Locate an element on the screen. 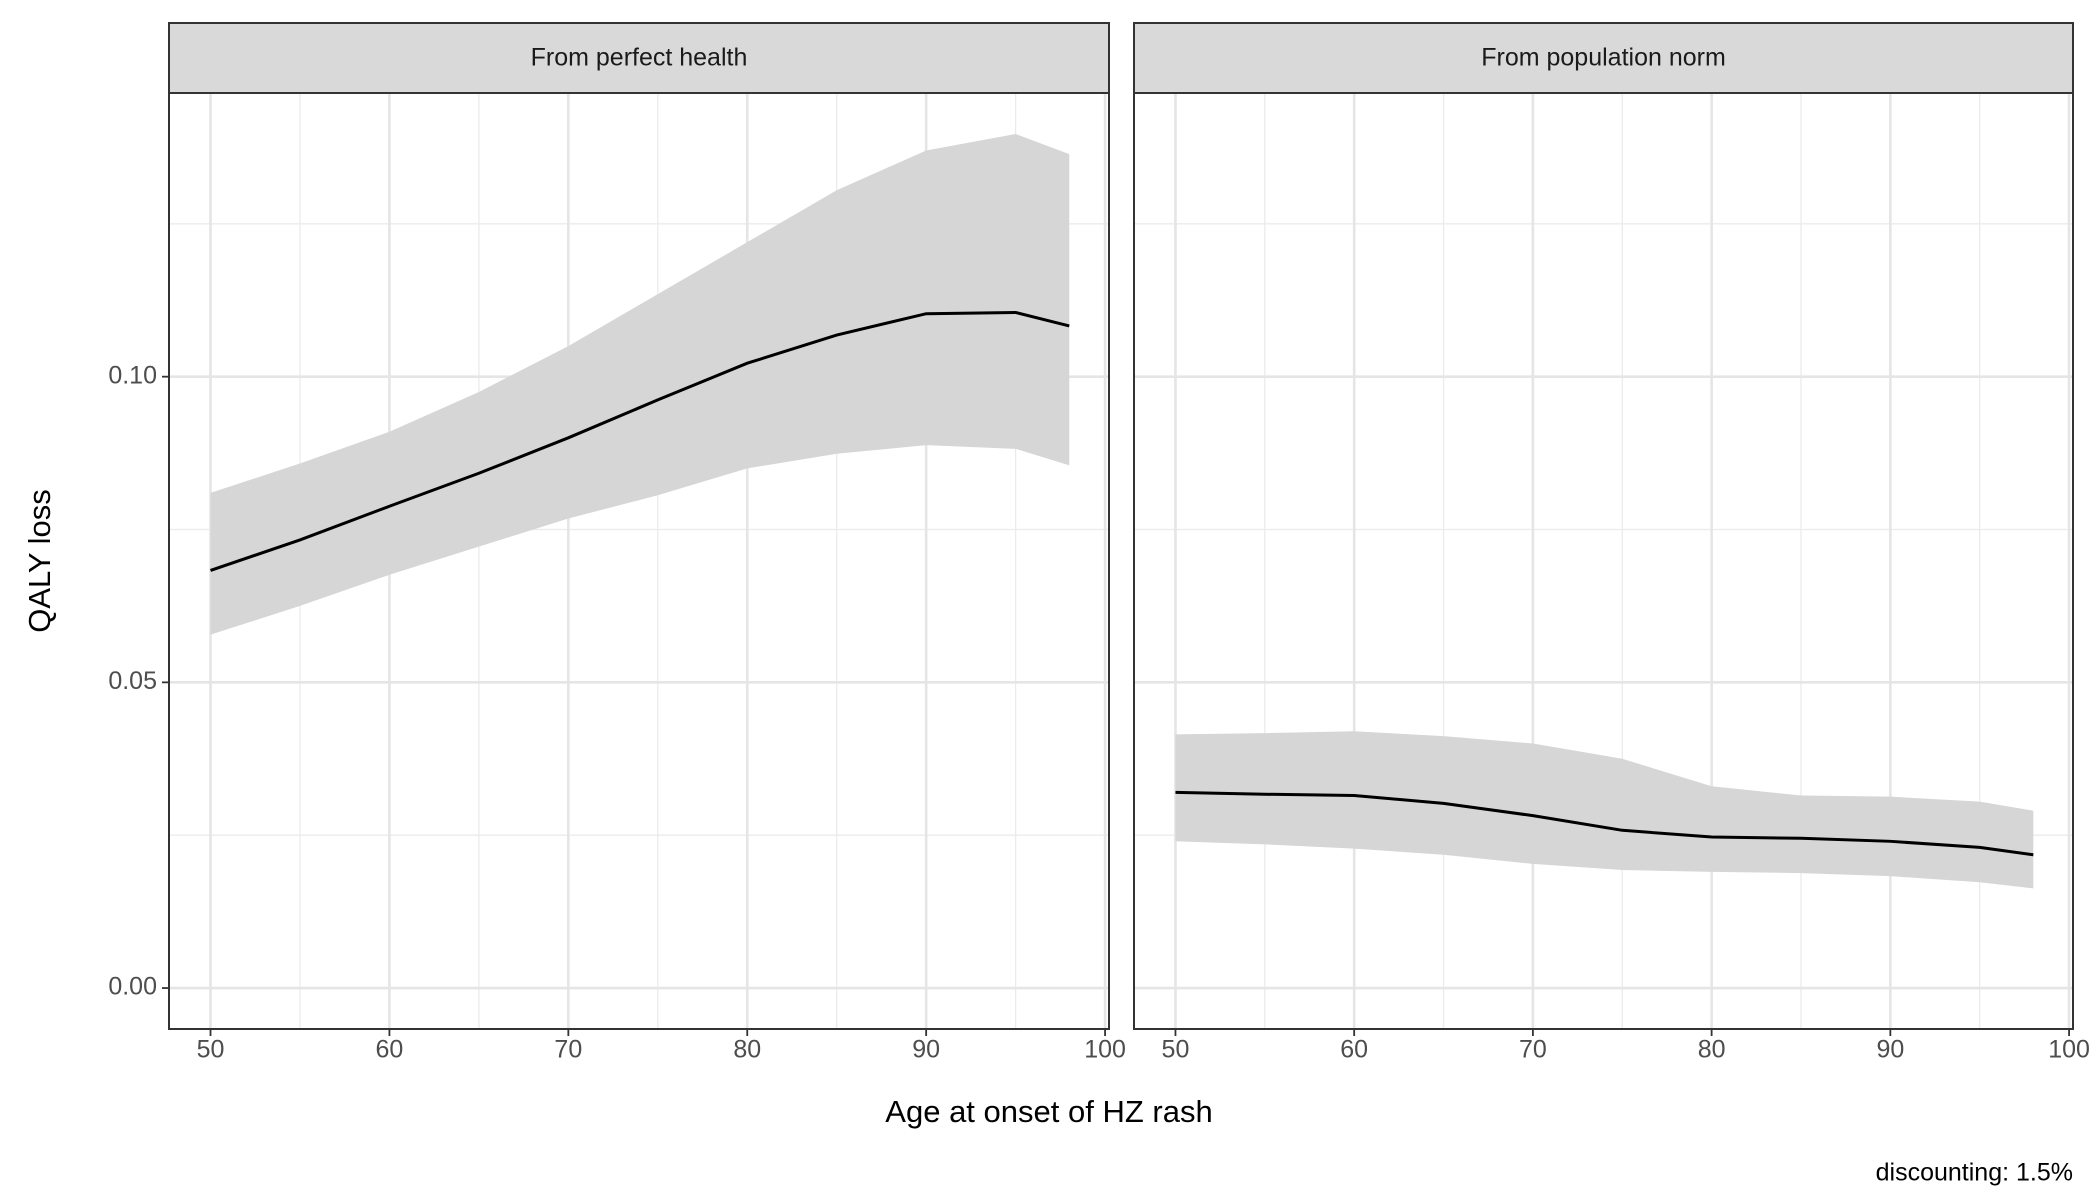  confidence-band is located at coordinates (1604, 810).